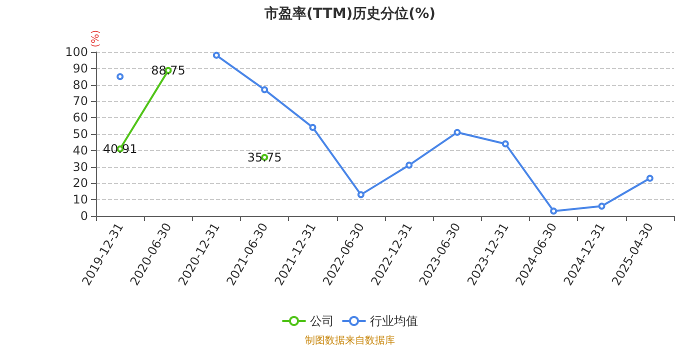  What do you see at coordinates (350, 340) in the screenshot?
I see `text: 制图数据来自数据库` at bounding box center [350, 340].